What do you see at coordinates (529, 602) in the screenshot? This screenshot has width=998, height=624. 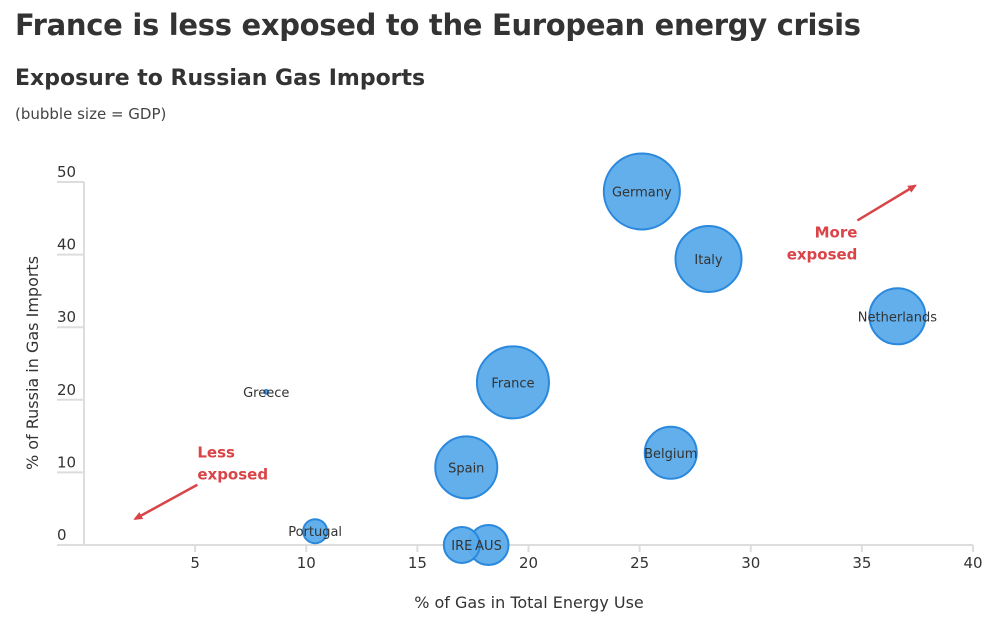 I see `x-axis-title: % of Gas in Total Energy Use` at bounding box center [529, 602].